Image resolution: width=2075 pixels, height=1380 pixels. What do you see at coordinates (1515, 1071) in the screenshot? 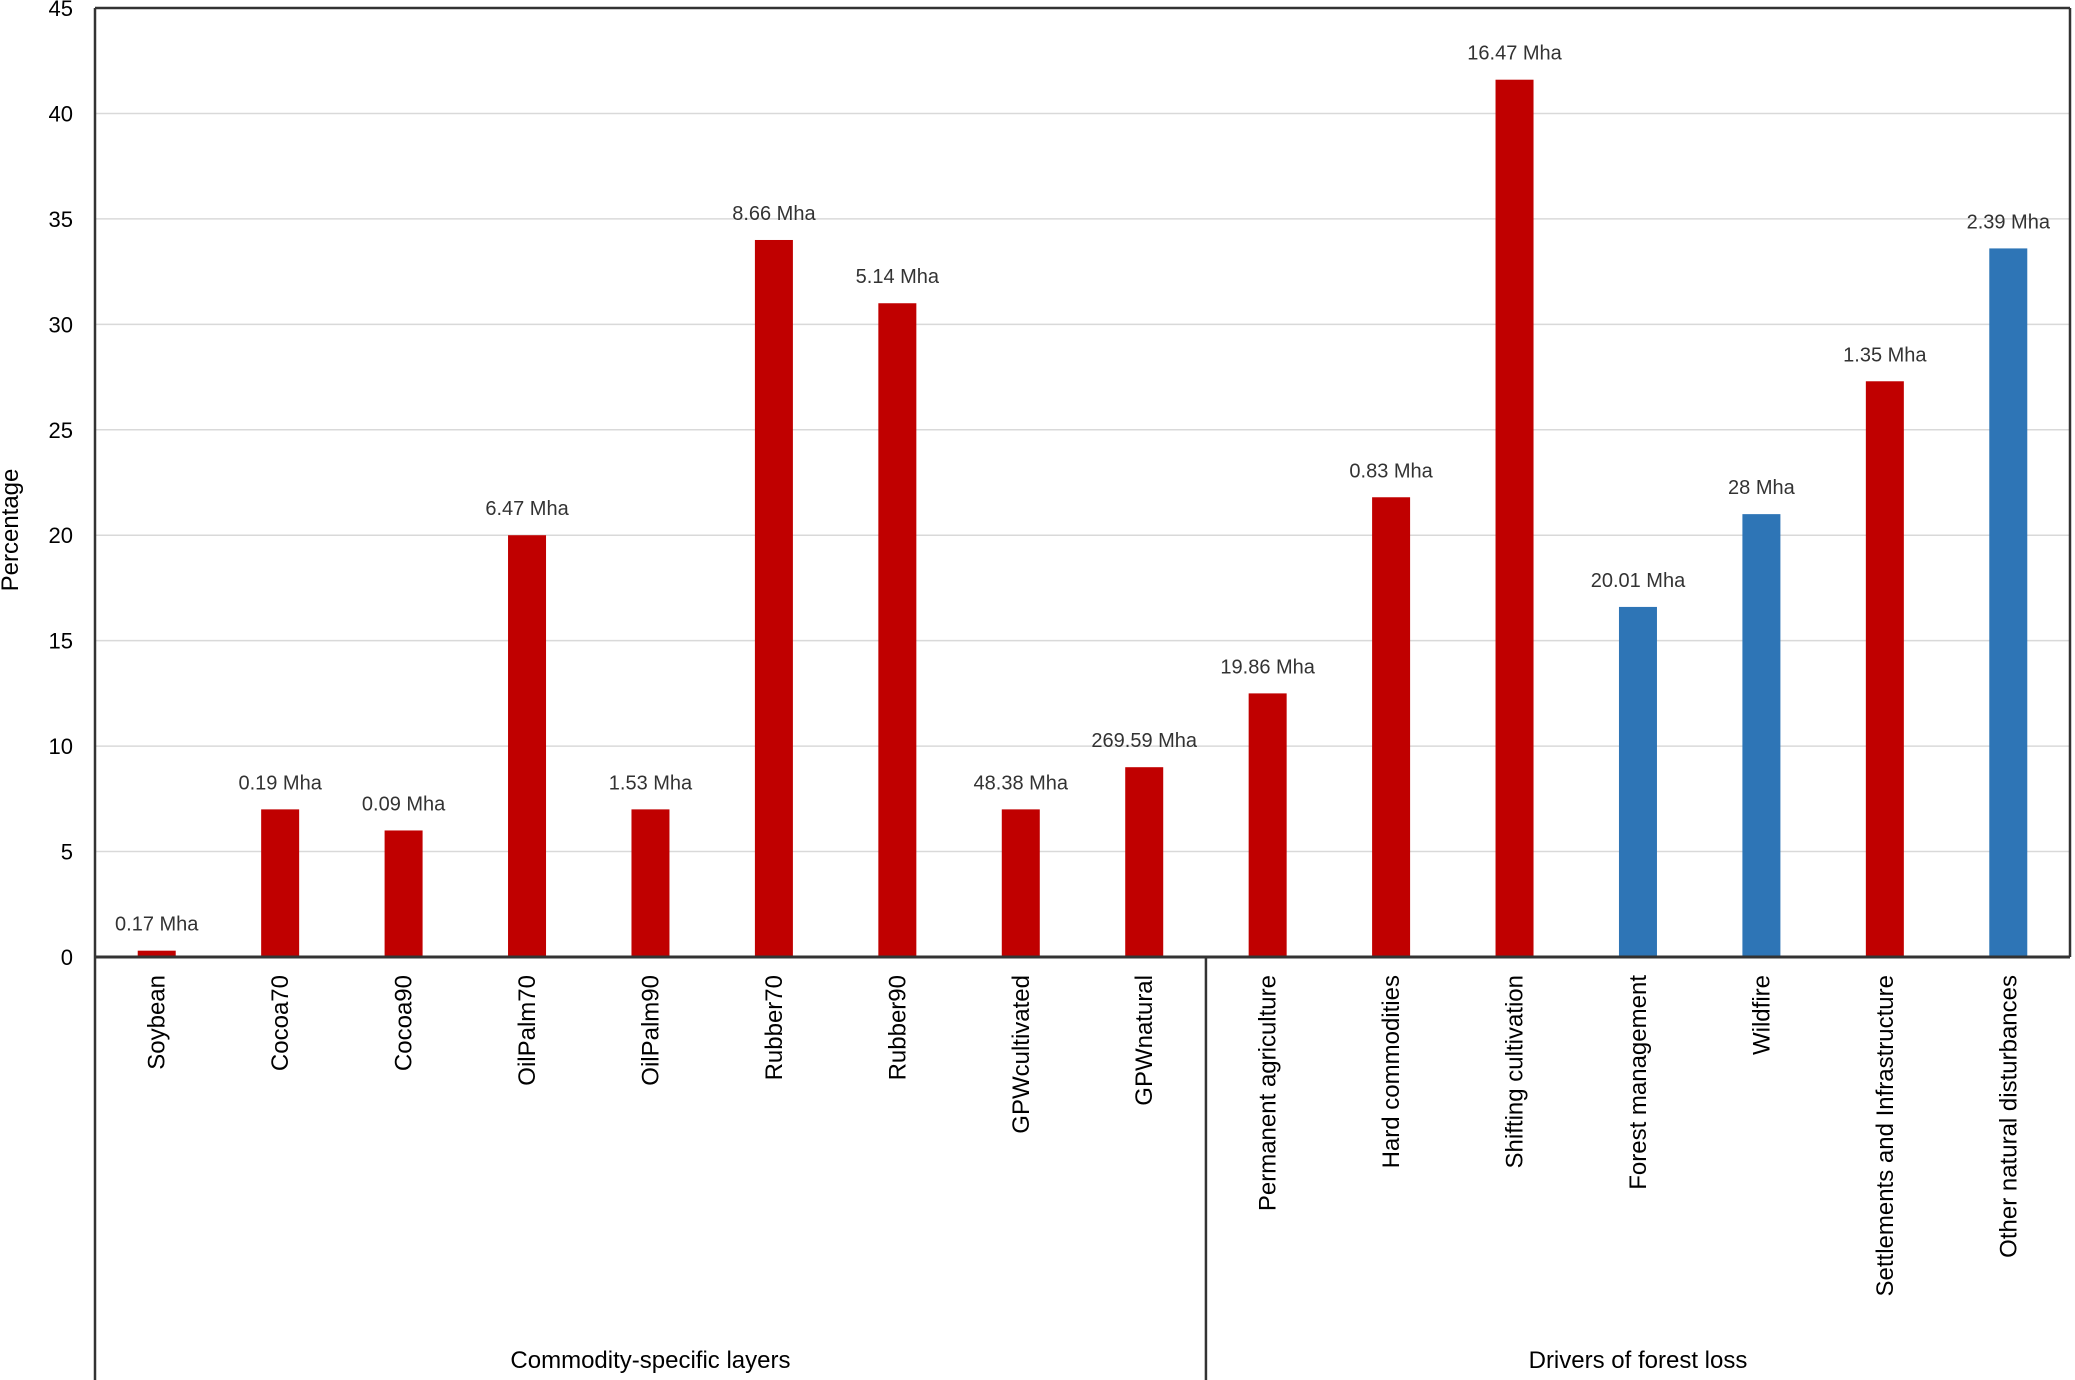
I see `category-label: Shifting cultivation` at bounding box center [1515, 1071].